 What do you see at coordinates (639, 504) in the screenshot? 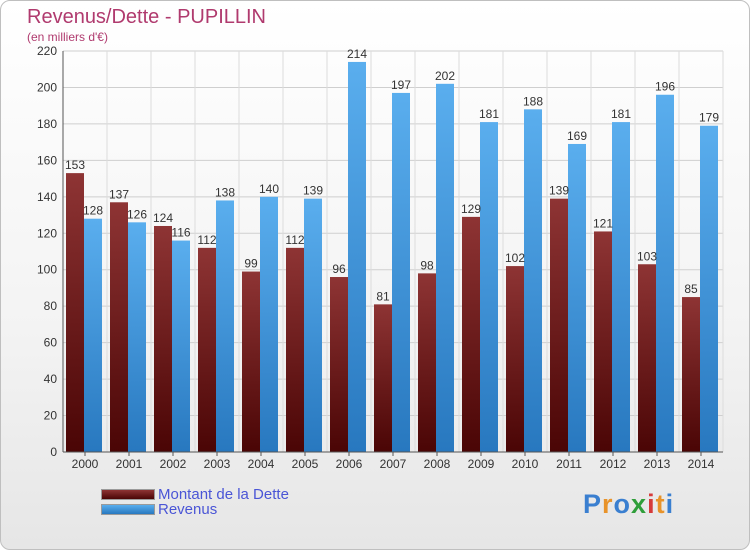
I see `logo-letter: x` at bounding box center [639, 504].